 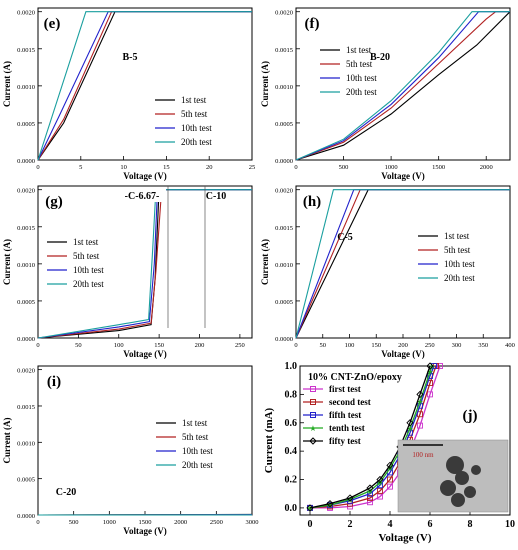 What do you see at coordinates (291, 394) in the screenshot?
I see `y-tick-label: 0.8` at bounding box center [291, 394].